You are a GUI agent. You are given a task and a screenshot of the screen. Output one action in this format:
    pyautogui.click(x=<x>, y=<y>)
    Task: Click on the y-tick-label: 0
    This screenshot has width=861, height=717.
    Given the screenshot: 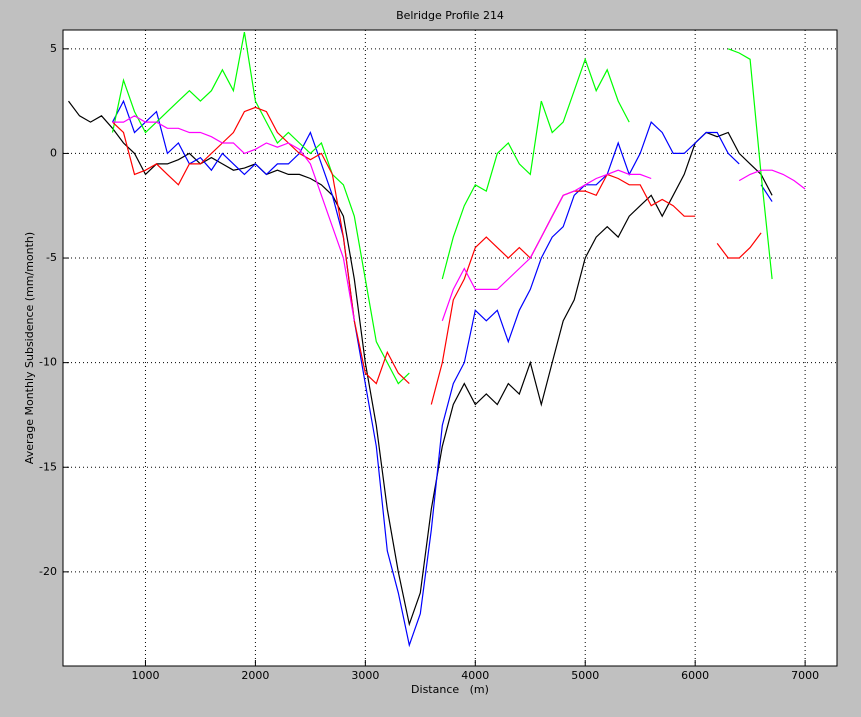 What is the action you would take?
    pyautogui.click(x=53, y=152)
    